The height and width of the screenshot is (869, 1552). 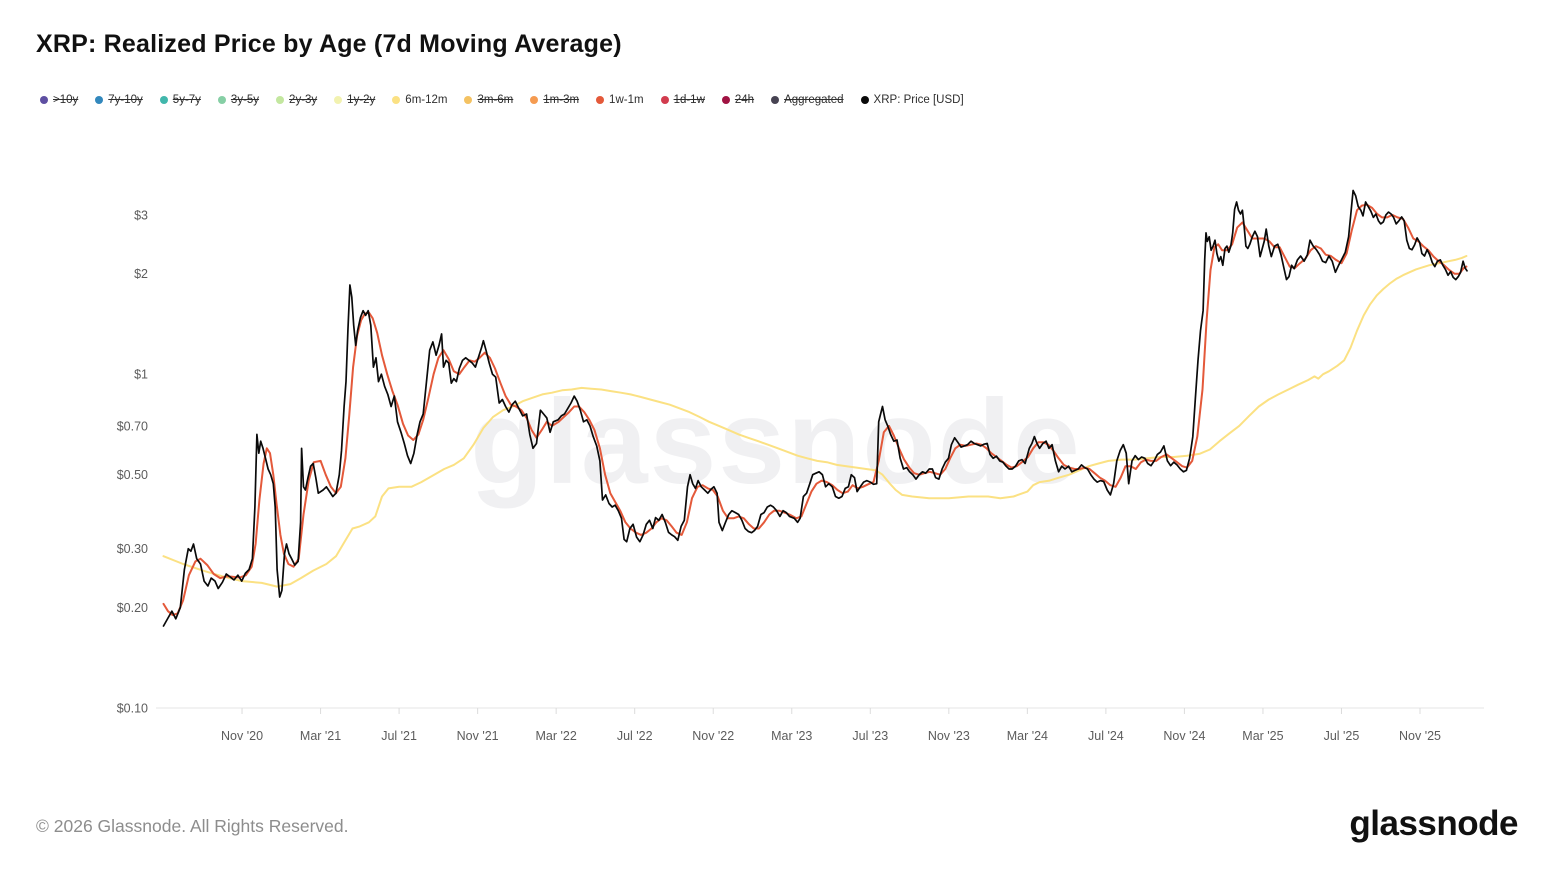 I want to click on x-tick-label: Mar '25, so click(x=1262, y=736).